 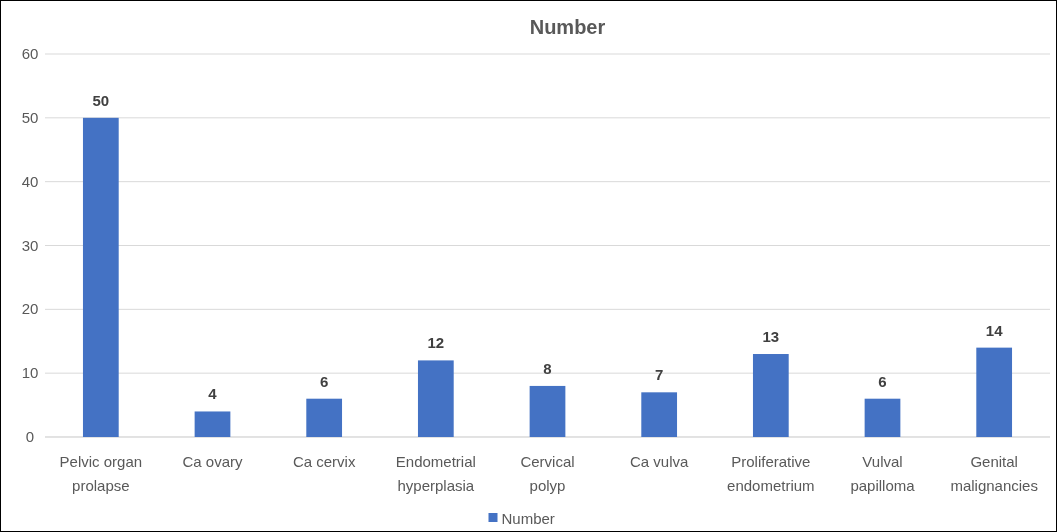 What do you see at coordinates (30, 245) in the screenshot?
I see `y-tick-label: 30` at bounding box center [30, 245].